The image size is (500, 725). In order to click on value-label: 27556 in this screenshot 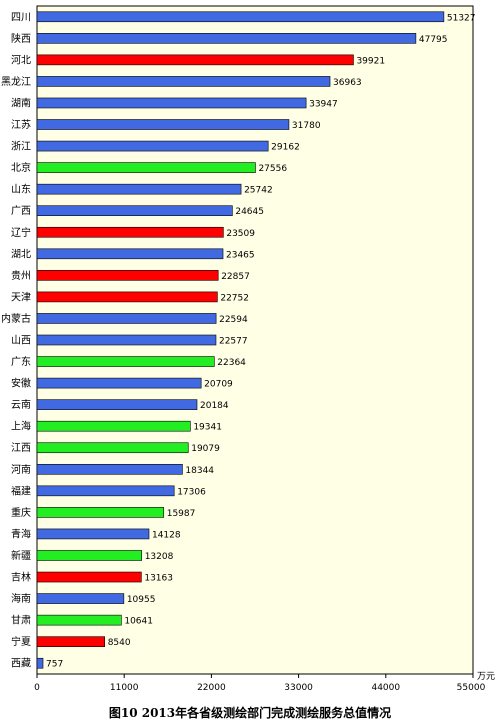, I will do `click(272, 169)`.